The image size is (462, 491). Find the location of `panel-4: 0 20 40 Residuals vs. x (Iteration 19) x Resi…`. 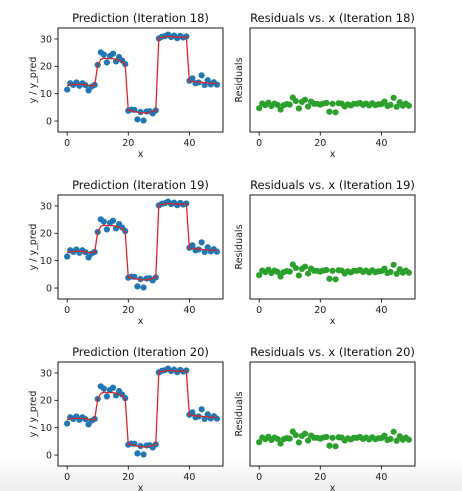

panel-4: 0 20 40 Residuals vs. x (Iteration 19) x Resi… is located at coordinates (325, 252).